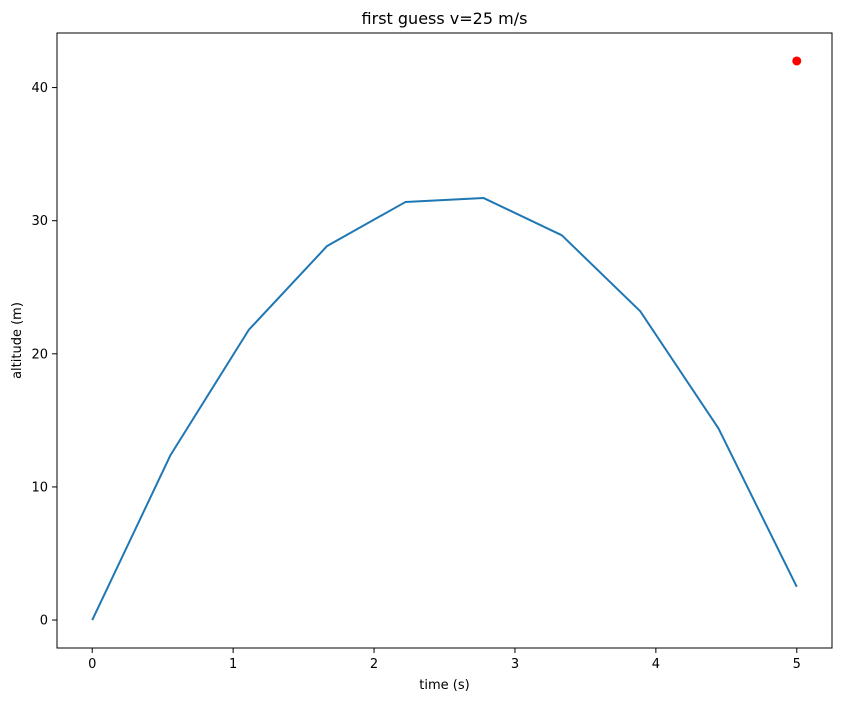  I want to click on y-axis-label: altitude (m), so click(17, 340).